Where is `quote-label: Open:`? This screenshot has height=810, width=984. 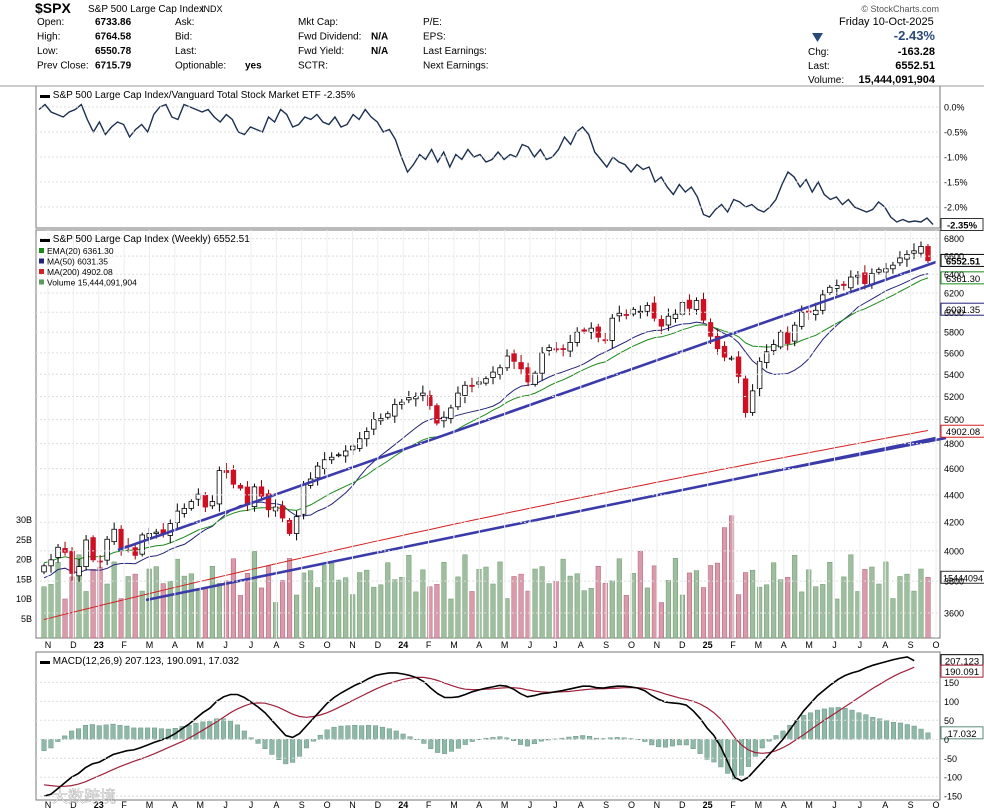
quote-label: Open: is located at coordinates (50, 22).